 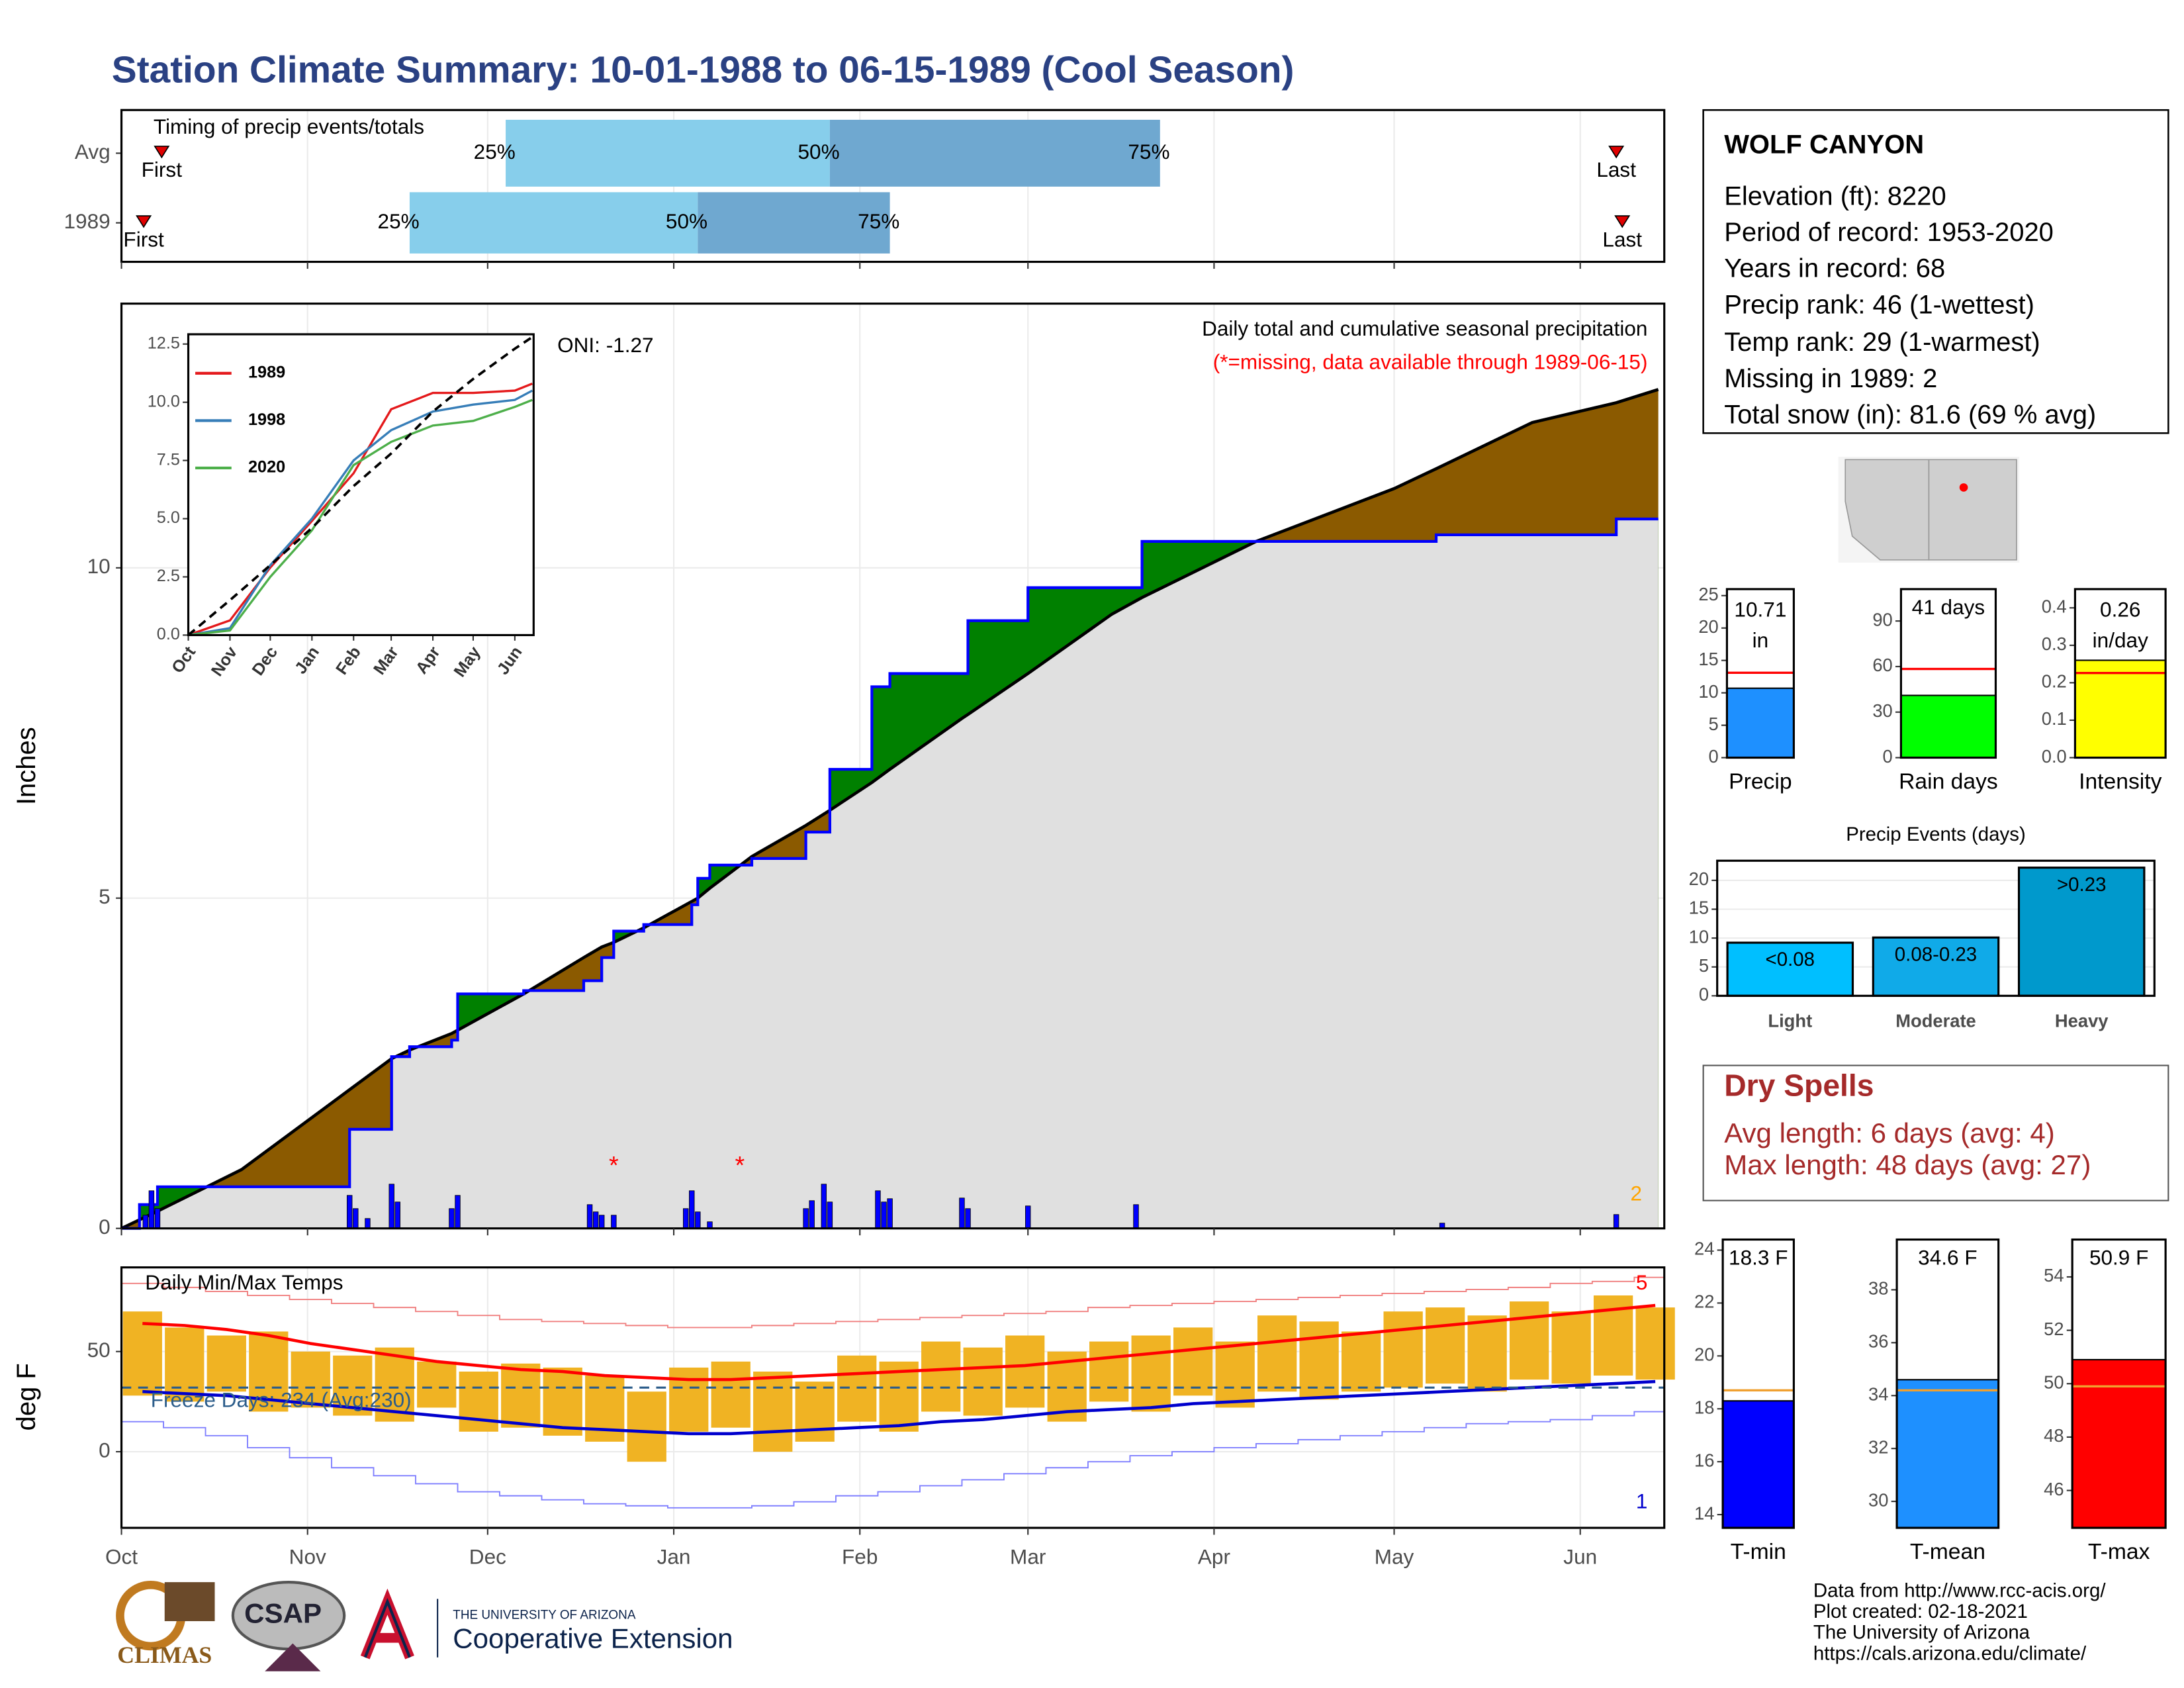 I want to click on missing-marker: *, so click(x=740, y=1166).